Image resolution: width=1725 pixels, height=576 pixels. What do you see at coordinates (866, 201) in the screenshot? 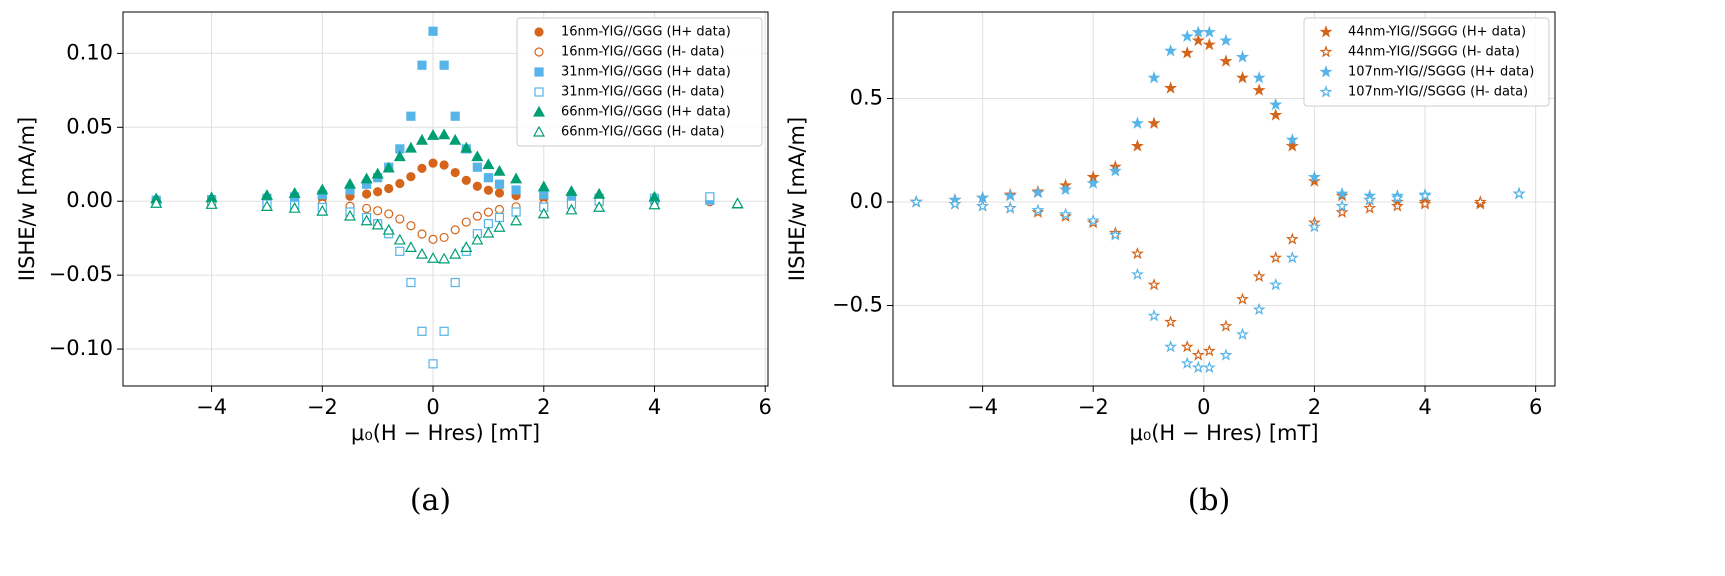
I see `y-tick-label: 0.0` at bounding box center [866, 201].